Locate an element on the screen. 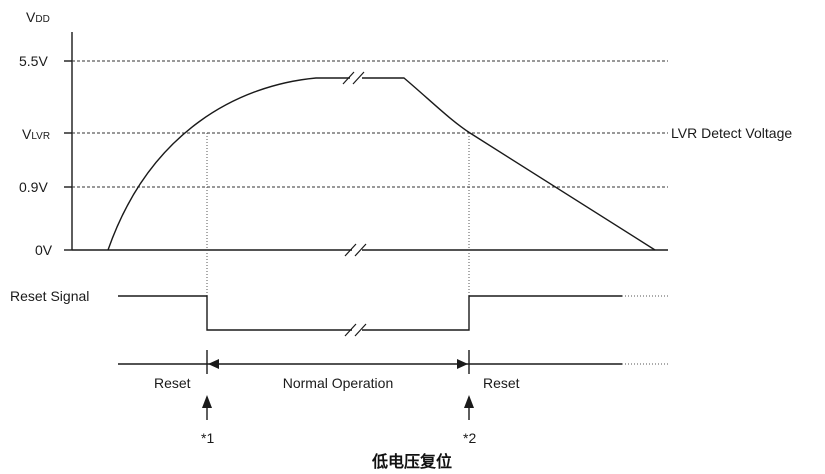  diagram-caption: 低电压复位 is located at coordinates (411, 461).